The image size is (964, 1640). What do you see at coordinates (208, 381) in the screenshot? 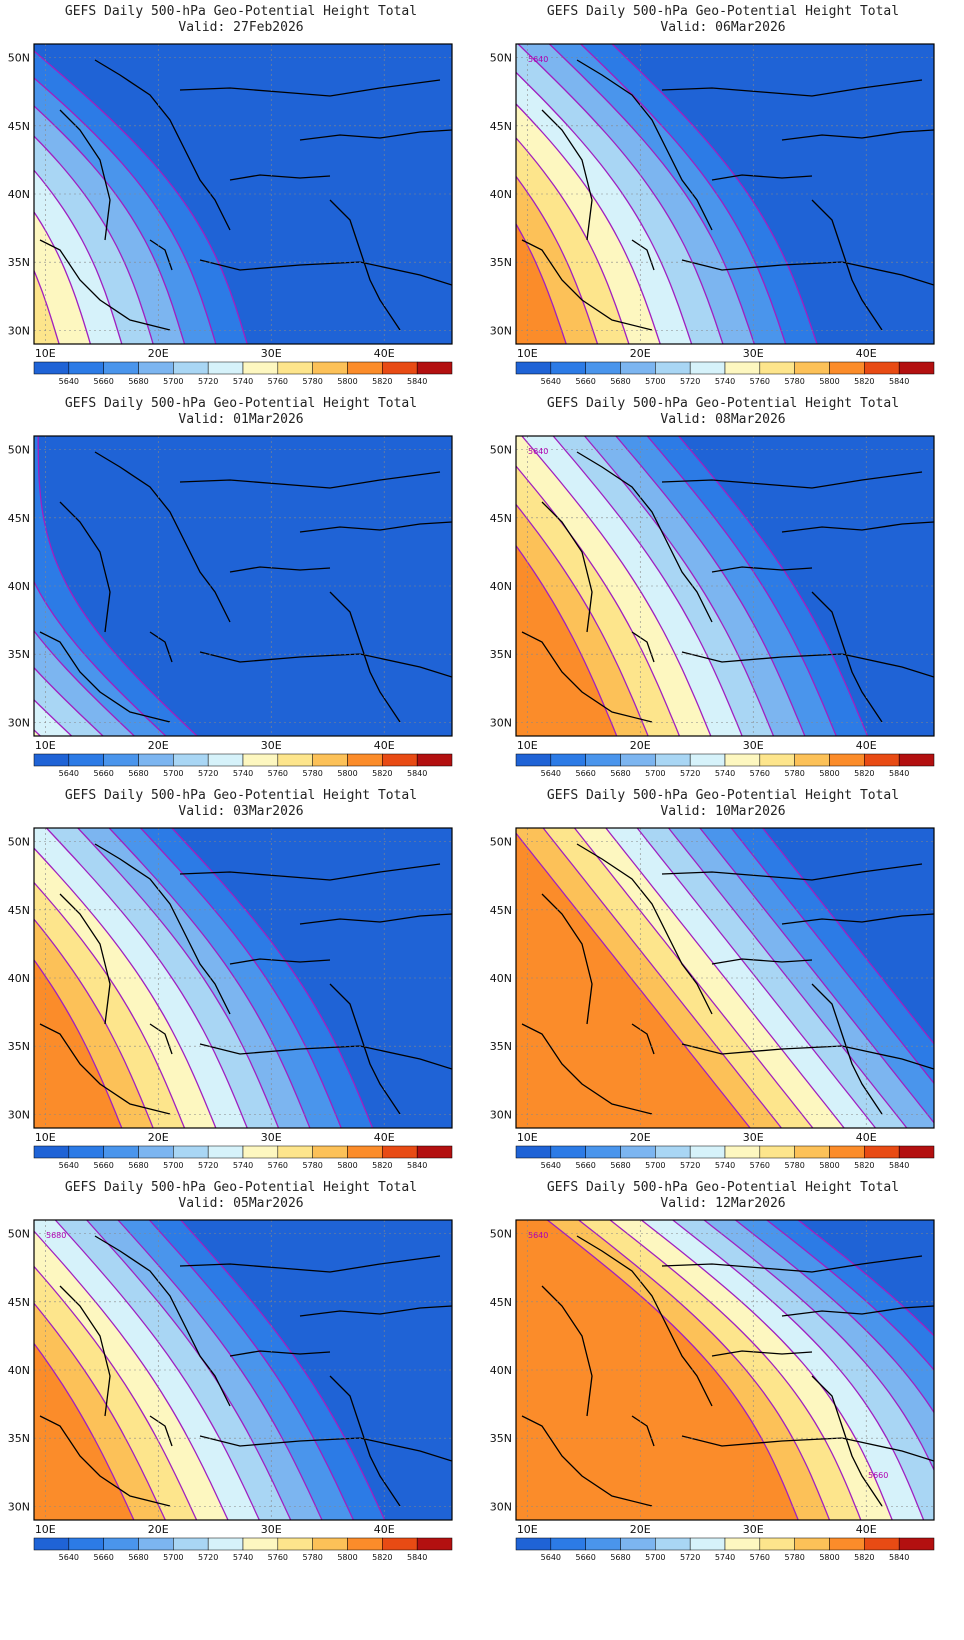
I see `colorbar-label: 5720` at bounding box center [208, 381].